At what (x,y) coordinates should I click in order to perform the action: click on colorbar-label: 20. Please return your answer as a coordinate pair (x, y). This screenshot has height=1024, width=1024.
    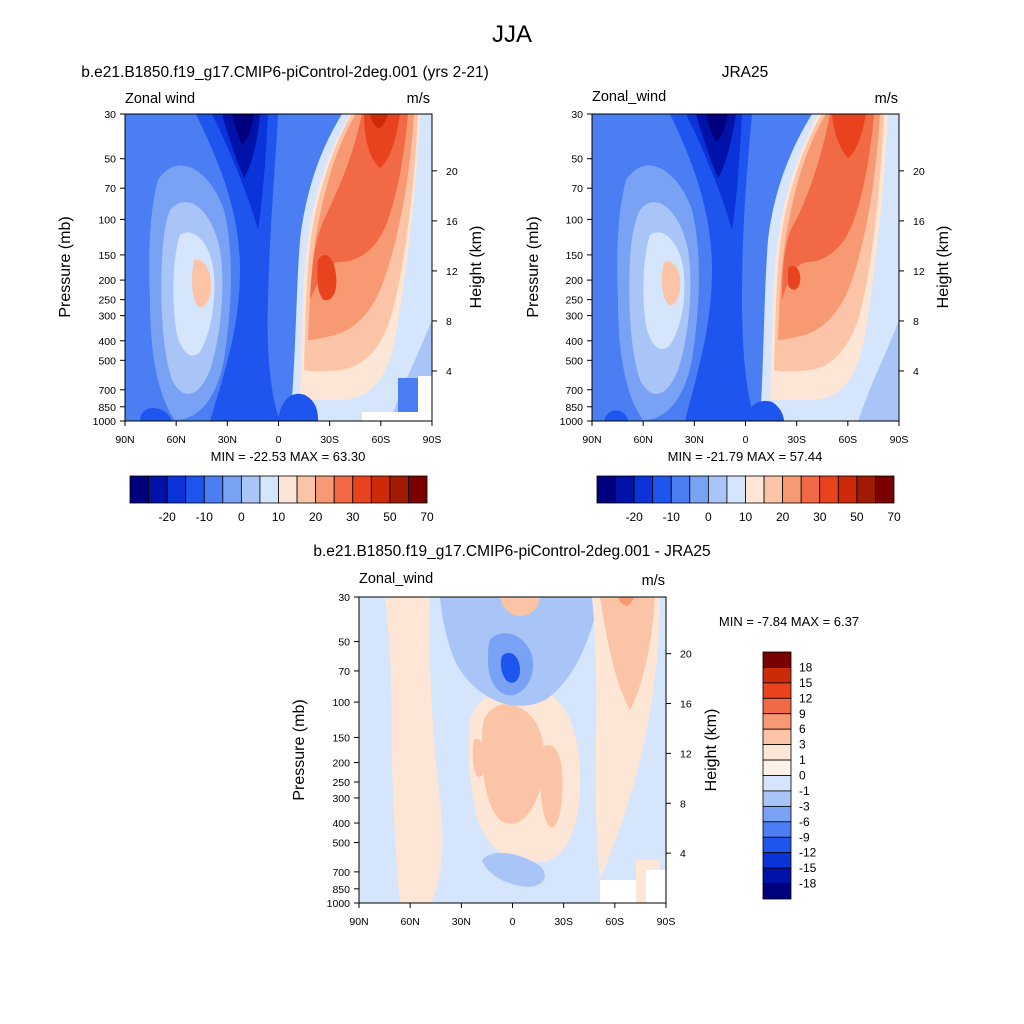
    Looking at the image, I should click on (783, 517).